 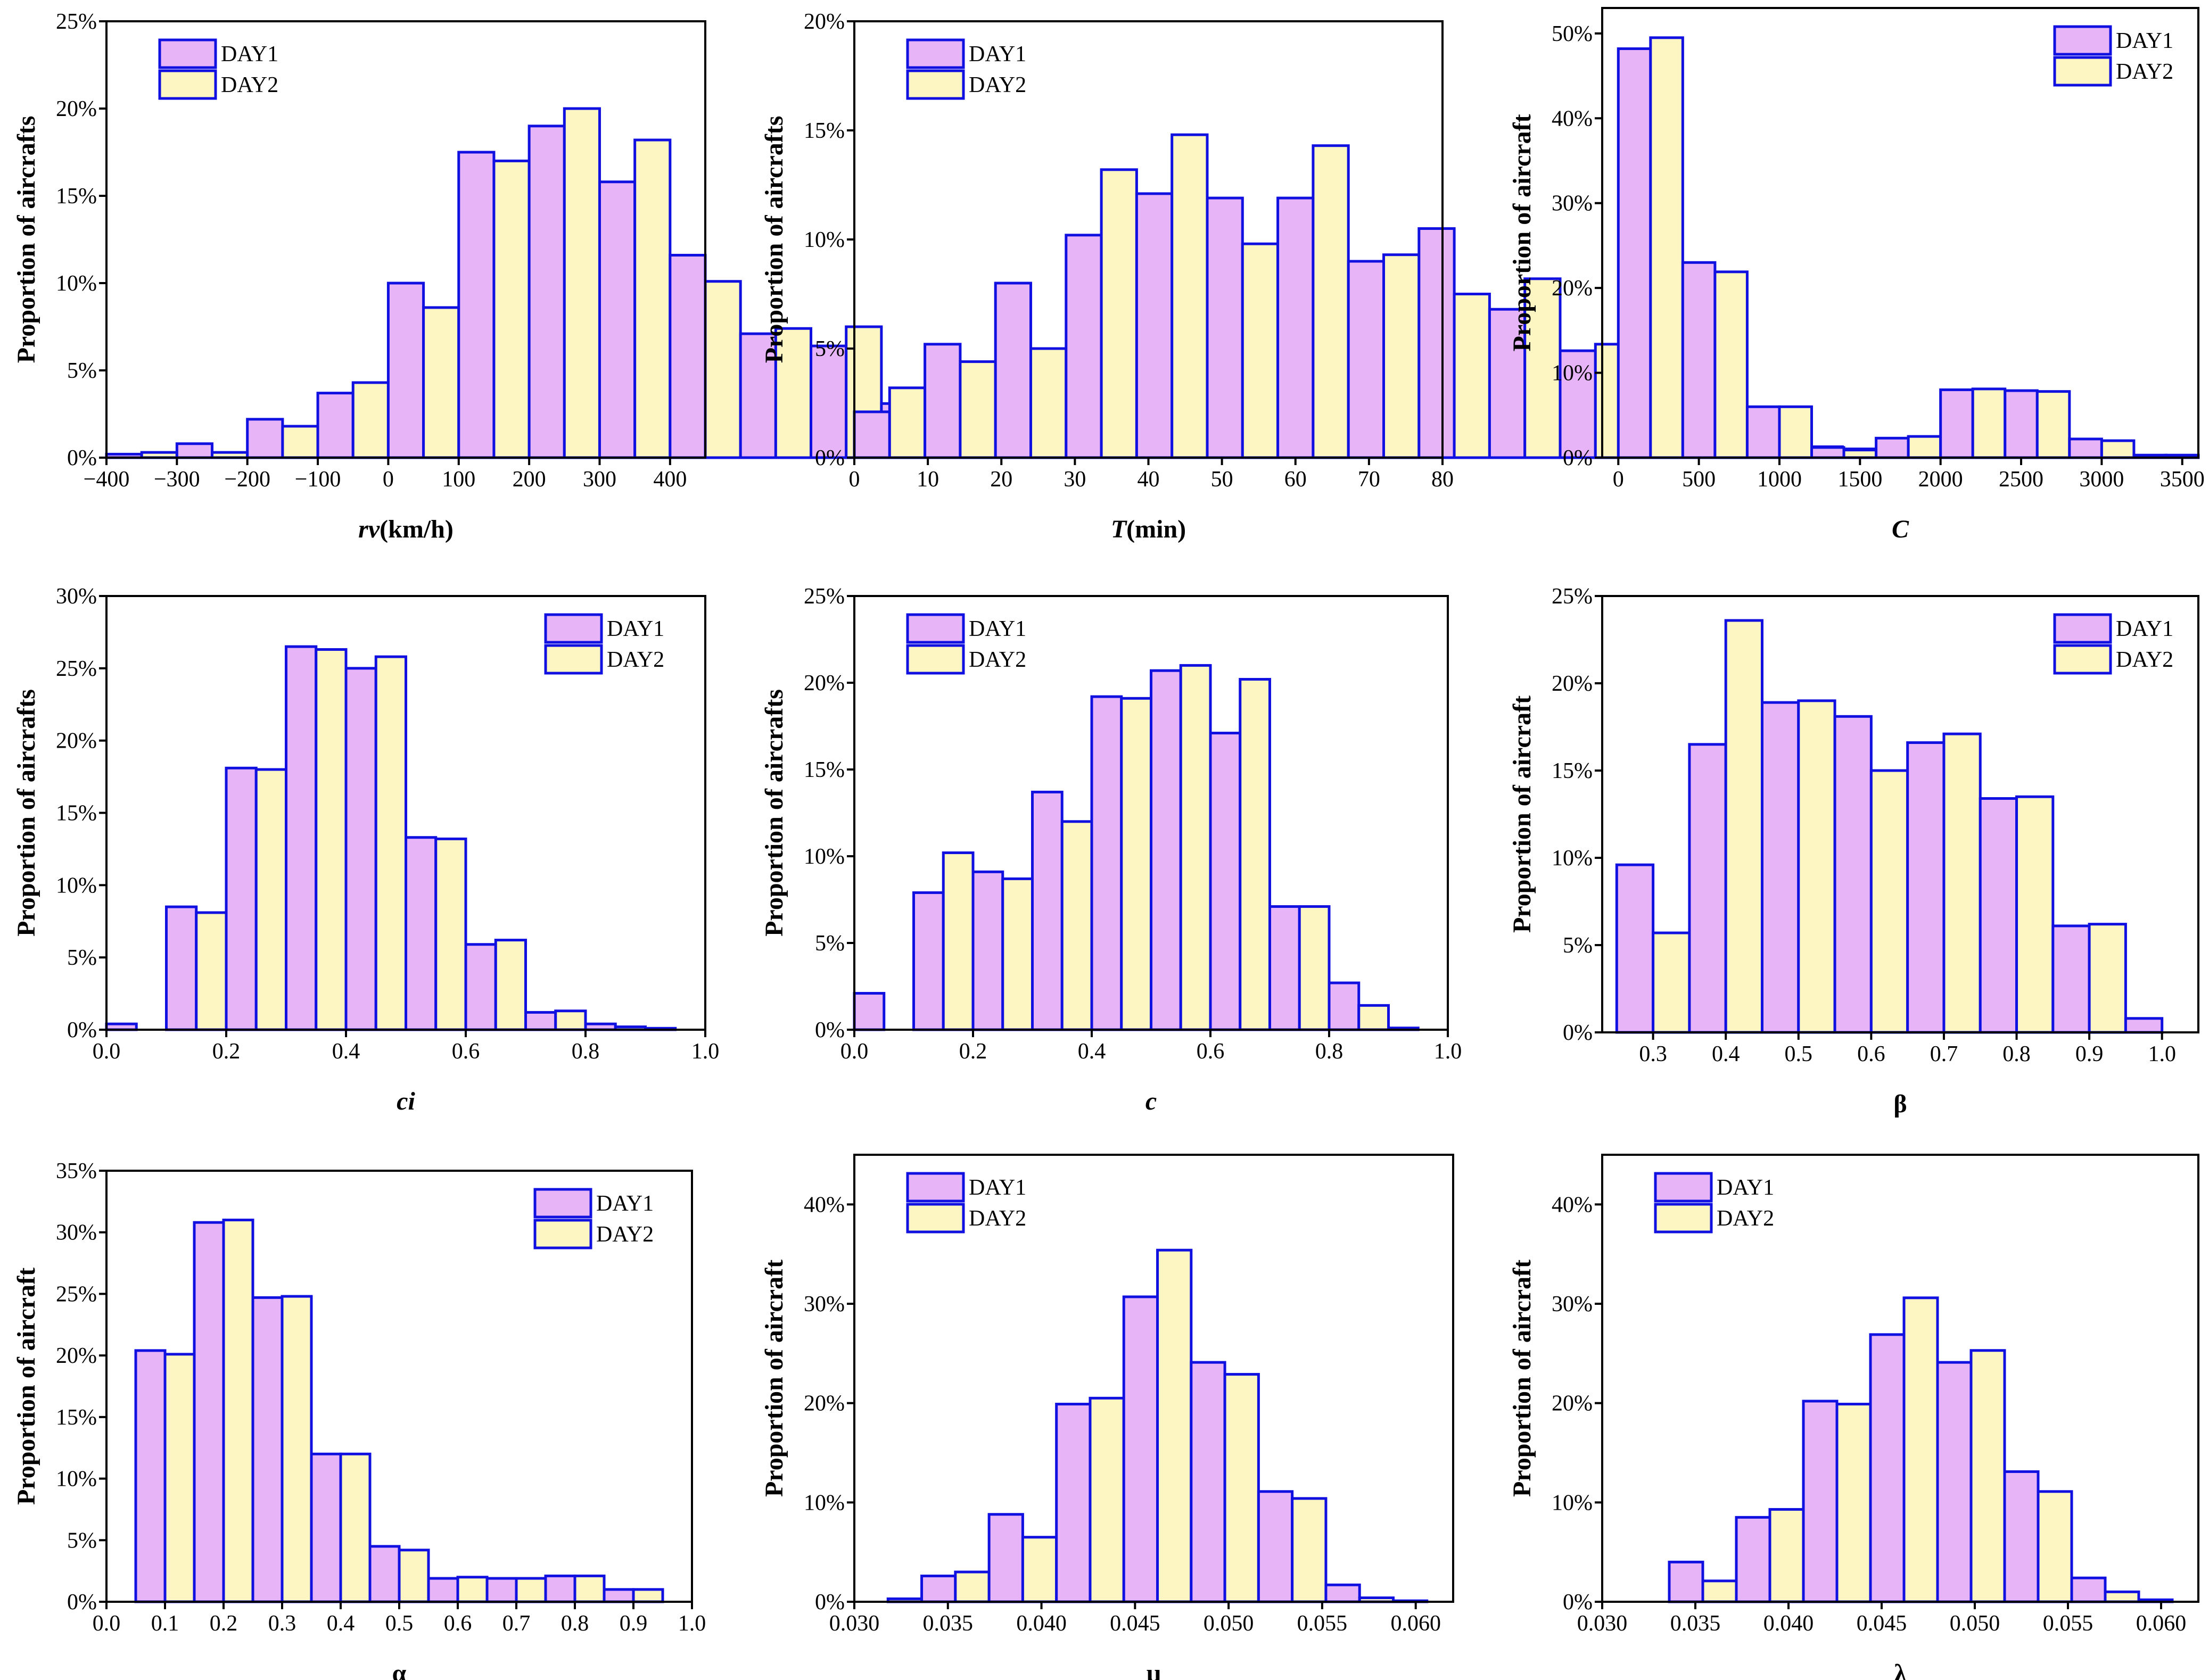 I want to click on x-tick-label: 0.0, so click(x=107, y=1051).